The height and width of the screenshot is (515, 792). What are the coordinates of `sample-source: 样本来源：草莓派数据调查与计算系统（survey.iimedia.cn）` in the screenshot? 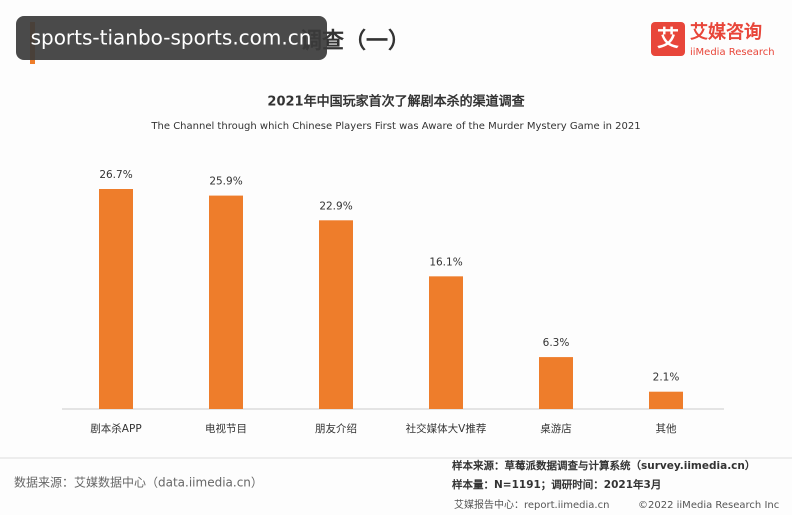 It's located at (603, 465).